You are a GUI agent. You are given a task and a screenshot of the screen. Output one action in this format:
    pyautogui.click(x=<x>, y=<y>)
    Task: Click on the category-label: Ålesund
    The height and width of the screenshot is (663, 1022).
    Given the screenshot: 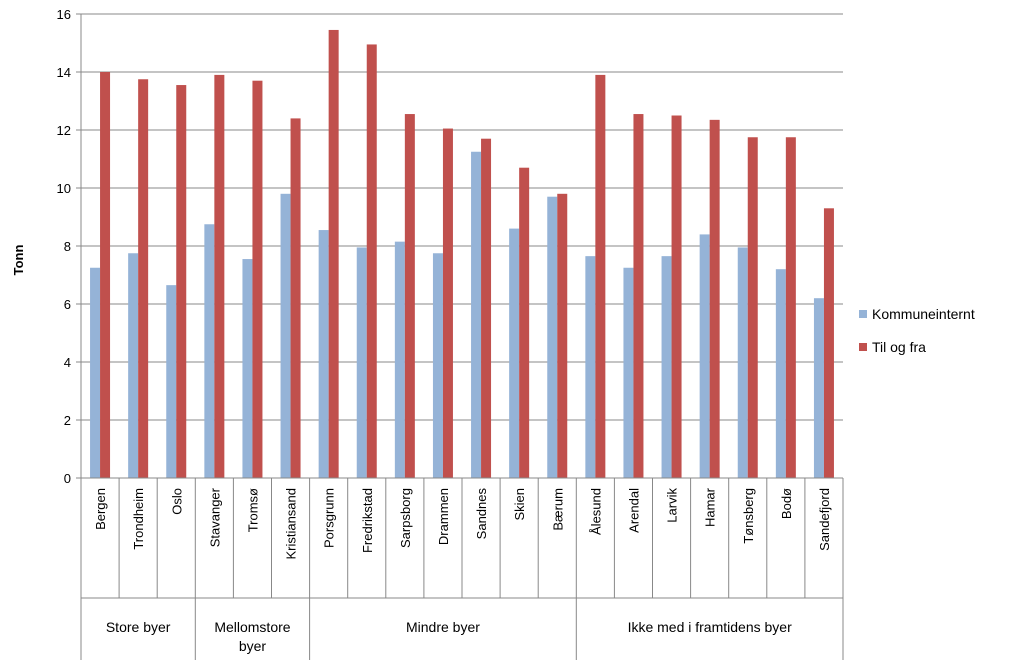 What is the action you would take?
    pyautogui.click(x=595, y=511)
    